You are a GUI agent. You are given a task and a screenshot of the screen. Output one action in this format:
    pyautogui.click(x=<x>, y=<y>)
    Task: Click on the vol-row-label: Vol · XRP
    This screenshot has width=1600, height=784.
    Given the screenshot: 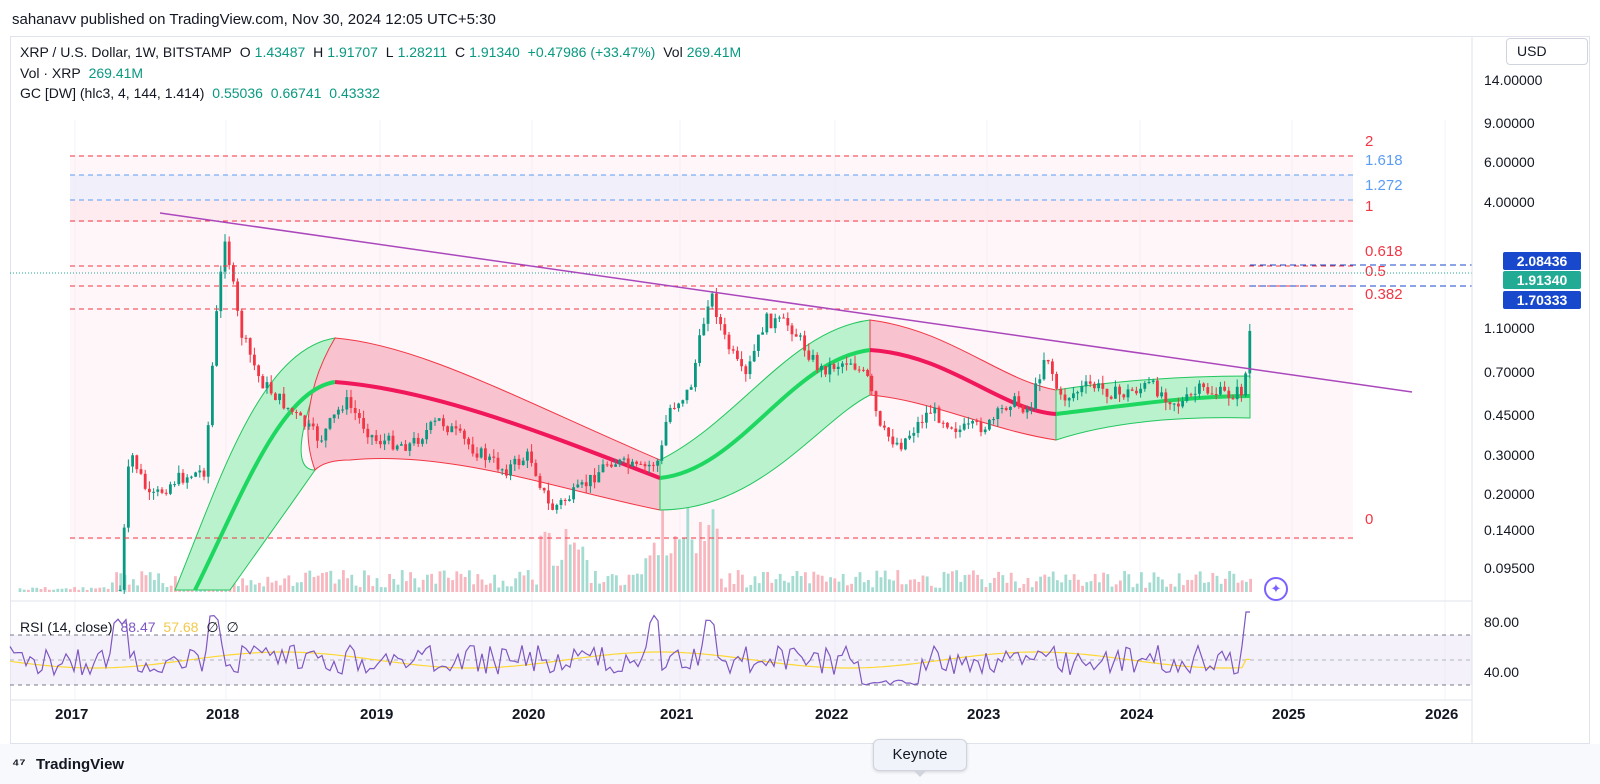 What is the action you would take?
    pyautogui.click(x=50, y=73)
    